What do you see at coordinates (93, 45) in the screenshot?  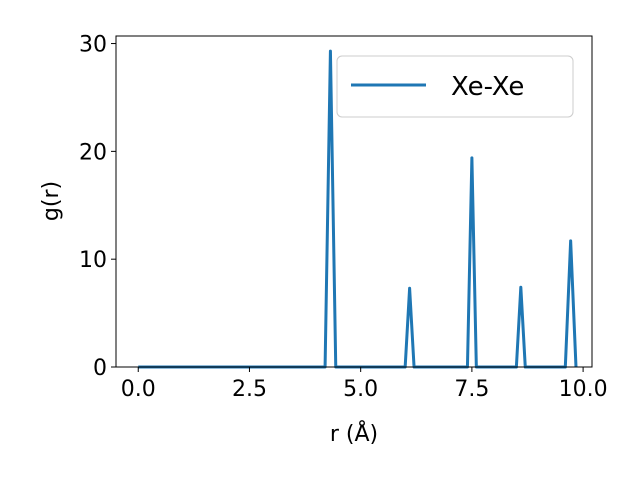 I see `y-tick-label: 30` at bounding box center [93, 45].